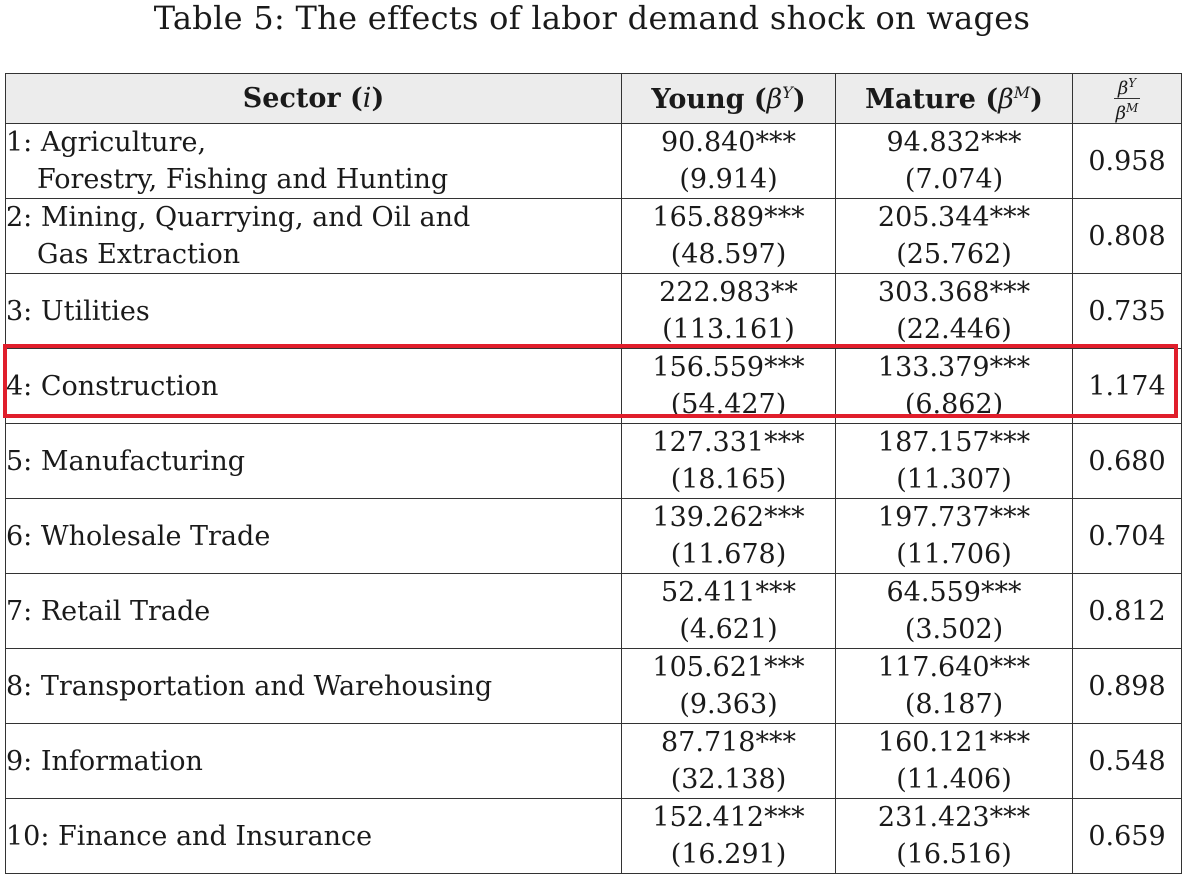 Image resolution: width=1184 pixels, height=874 pixels. Describe the element at coordinates (954, 686) in the screenshot. I see `mature-coef-cell: 117.640*** (8.187)` at that location.